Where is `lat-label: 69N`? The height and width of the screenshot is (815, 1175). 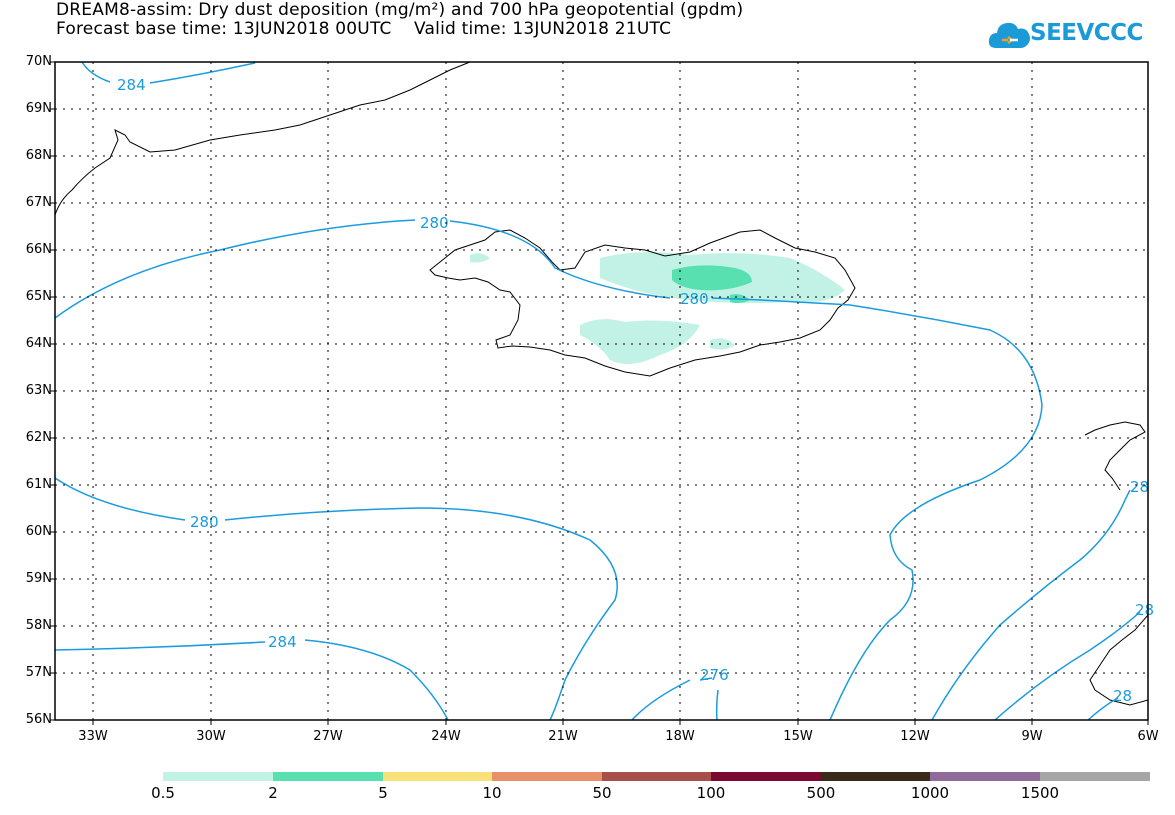
lat-label: 69N is located at coordinates (38, 108).